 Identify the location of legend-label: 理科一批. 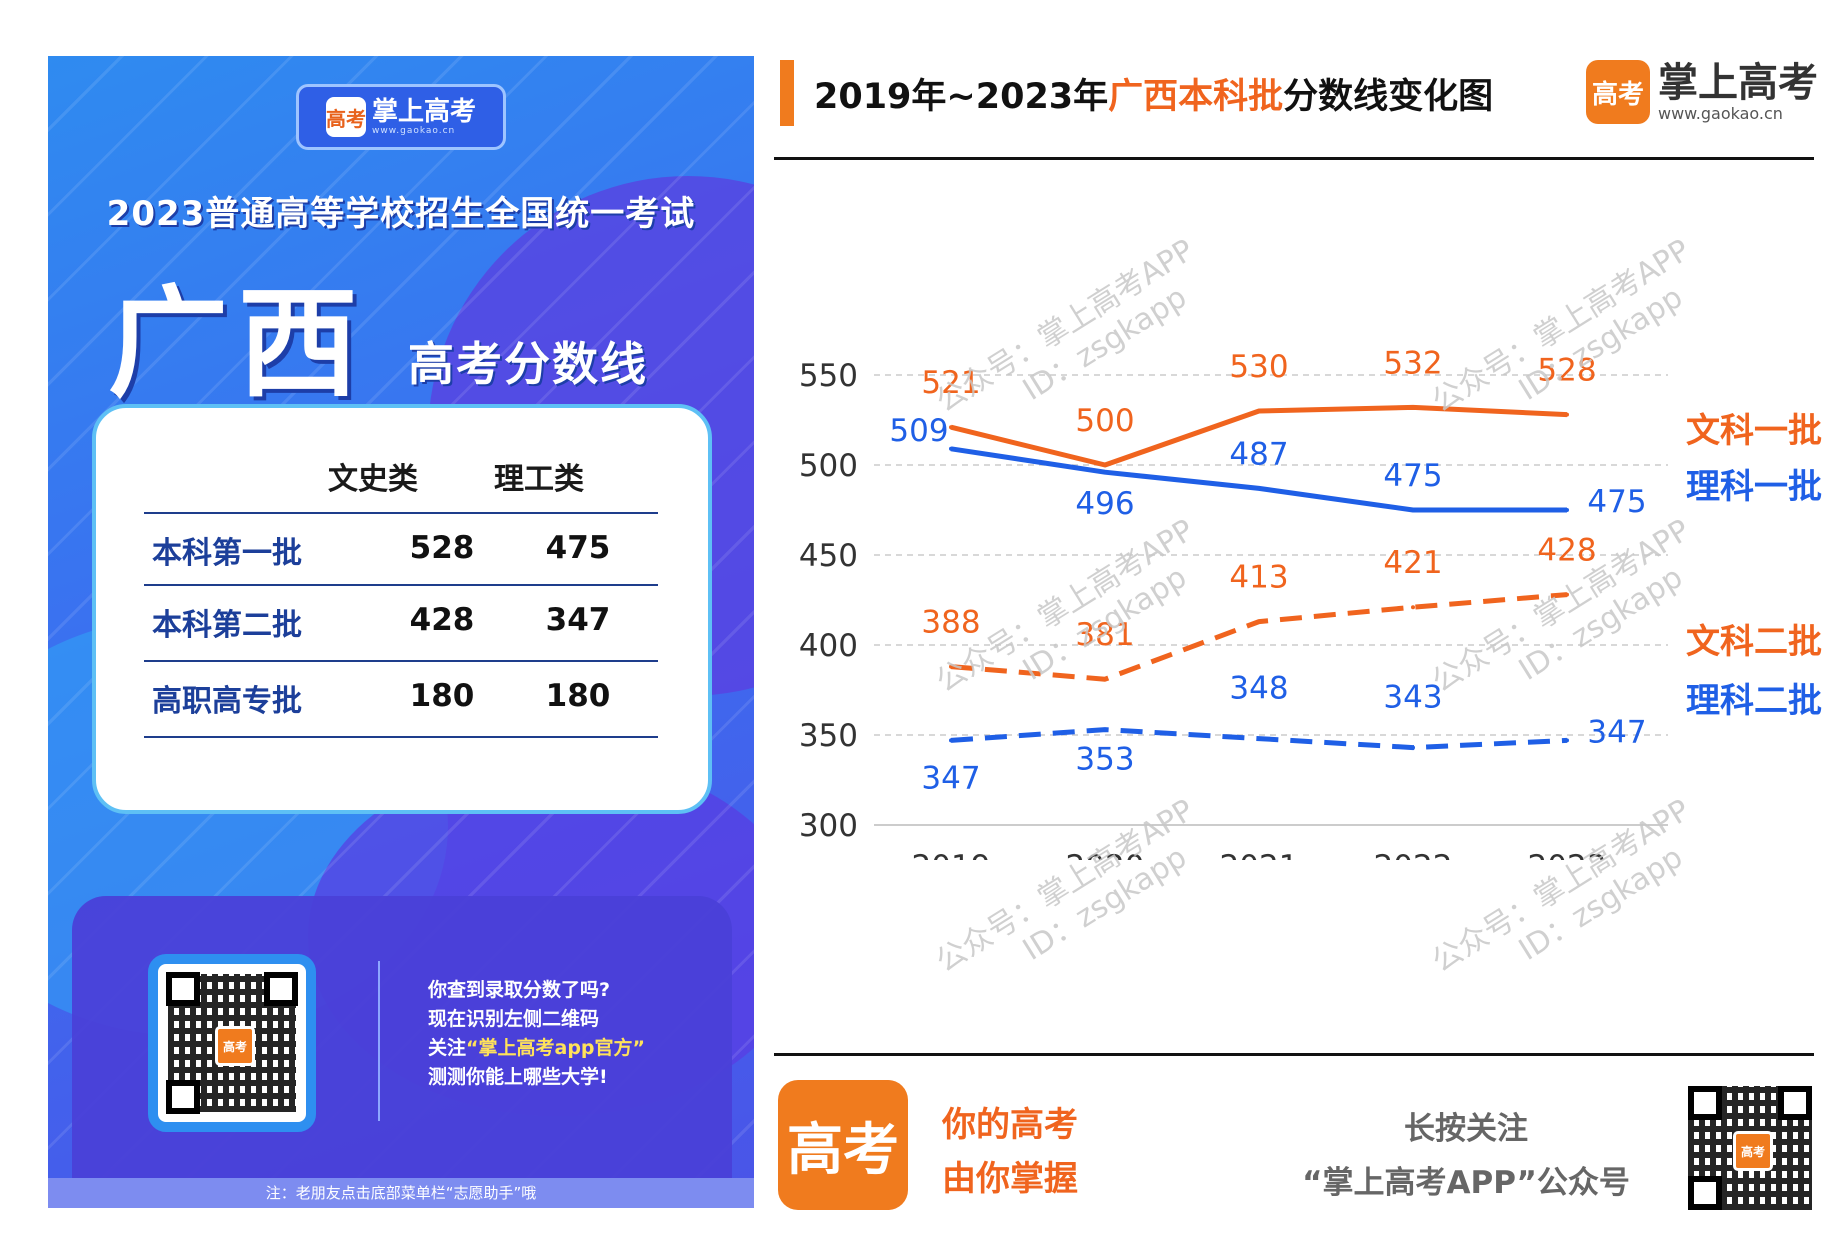
(1754, 487).